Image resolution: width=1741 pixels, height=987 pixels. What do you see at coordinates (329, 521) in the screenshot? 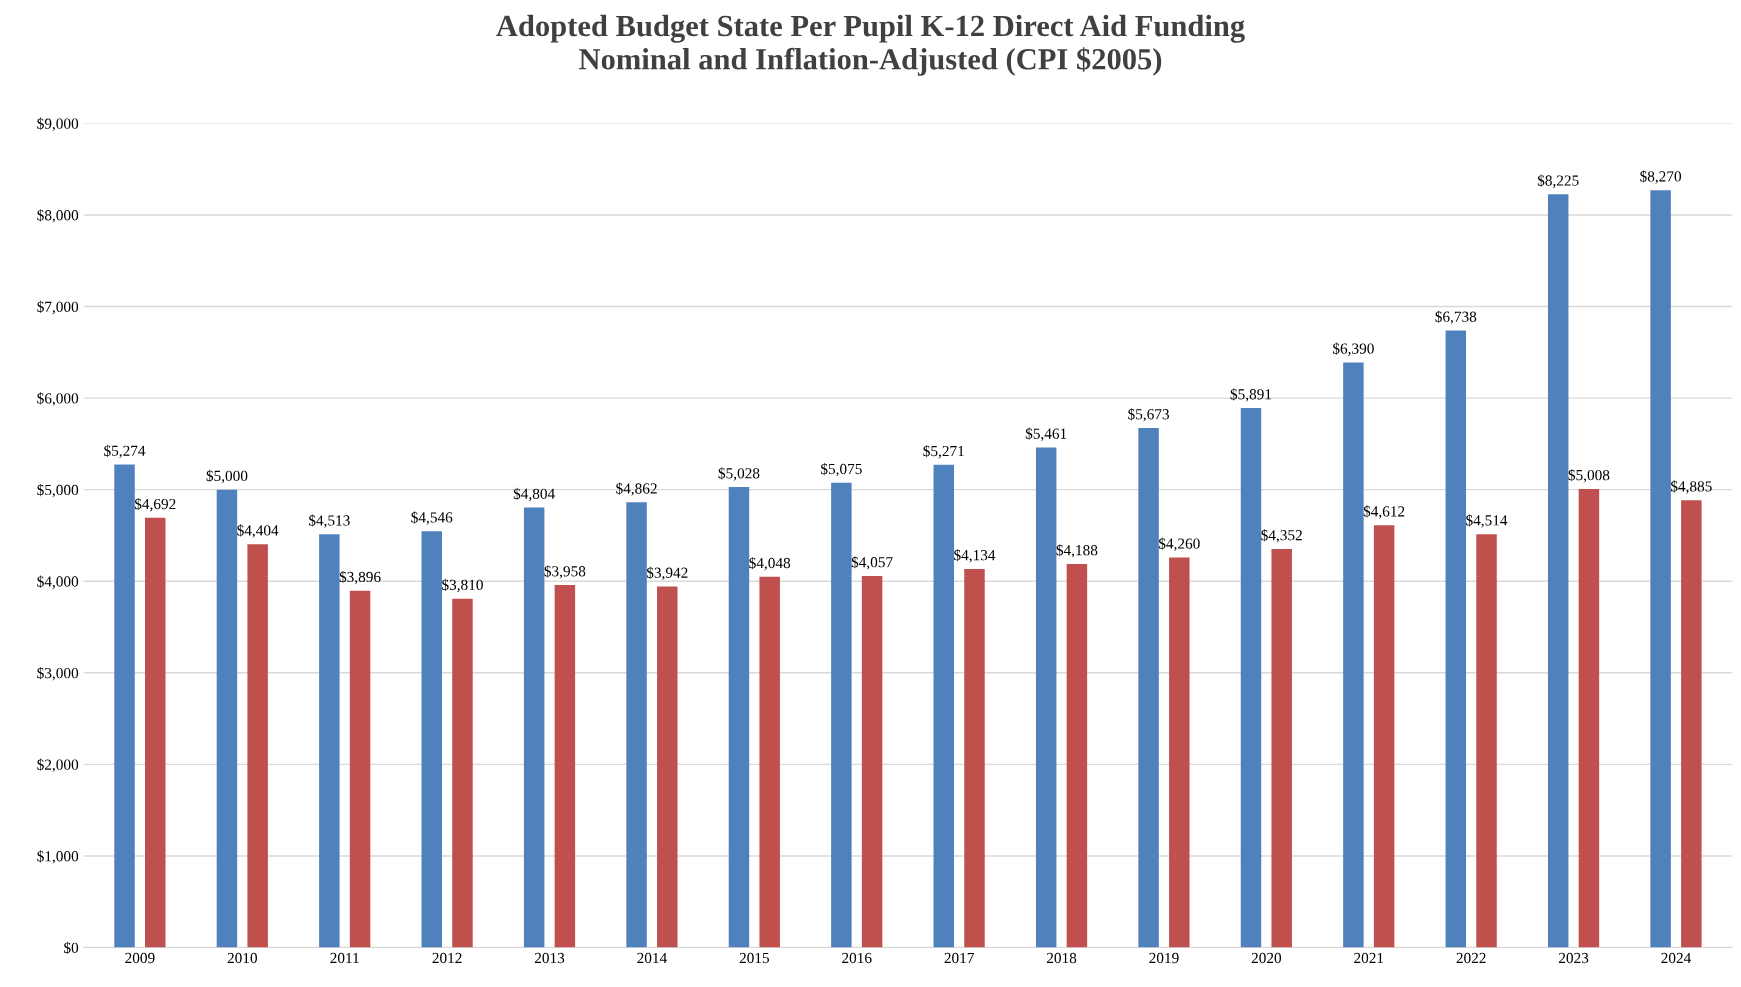
I see `data-label: $4,513` at bounding box center [329, 521].